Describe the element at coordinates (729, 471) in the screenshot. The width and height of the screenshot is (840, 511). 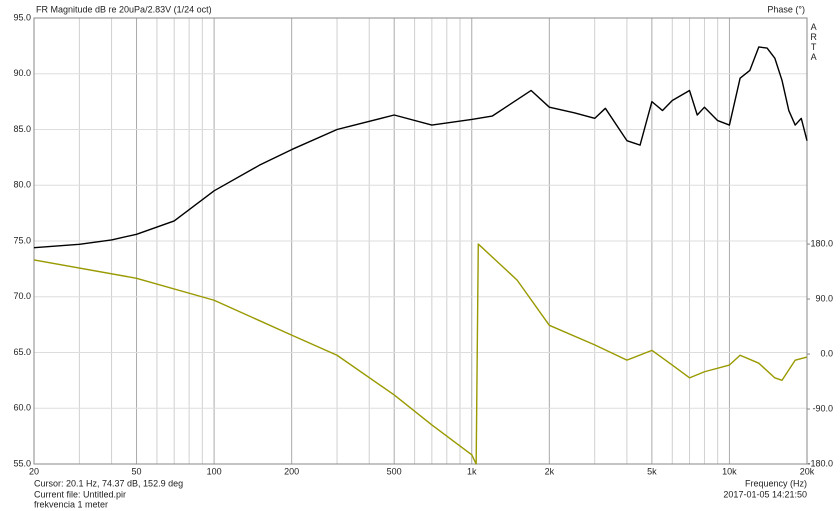
I see `x-tick-label: 10k` at that location.